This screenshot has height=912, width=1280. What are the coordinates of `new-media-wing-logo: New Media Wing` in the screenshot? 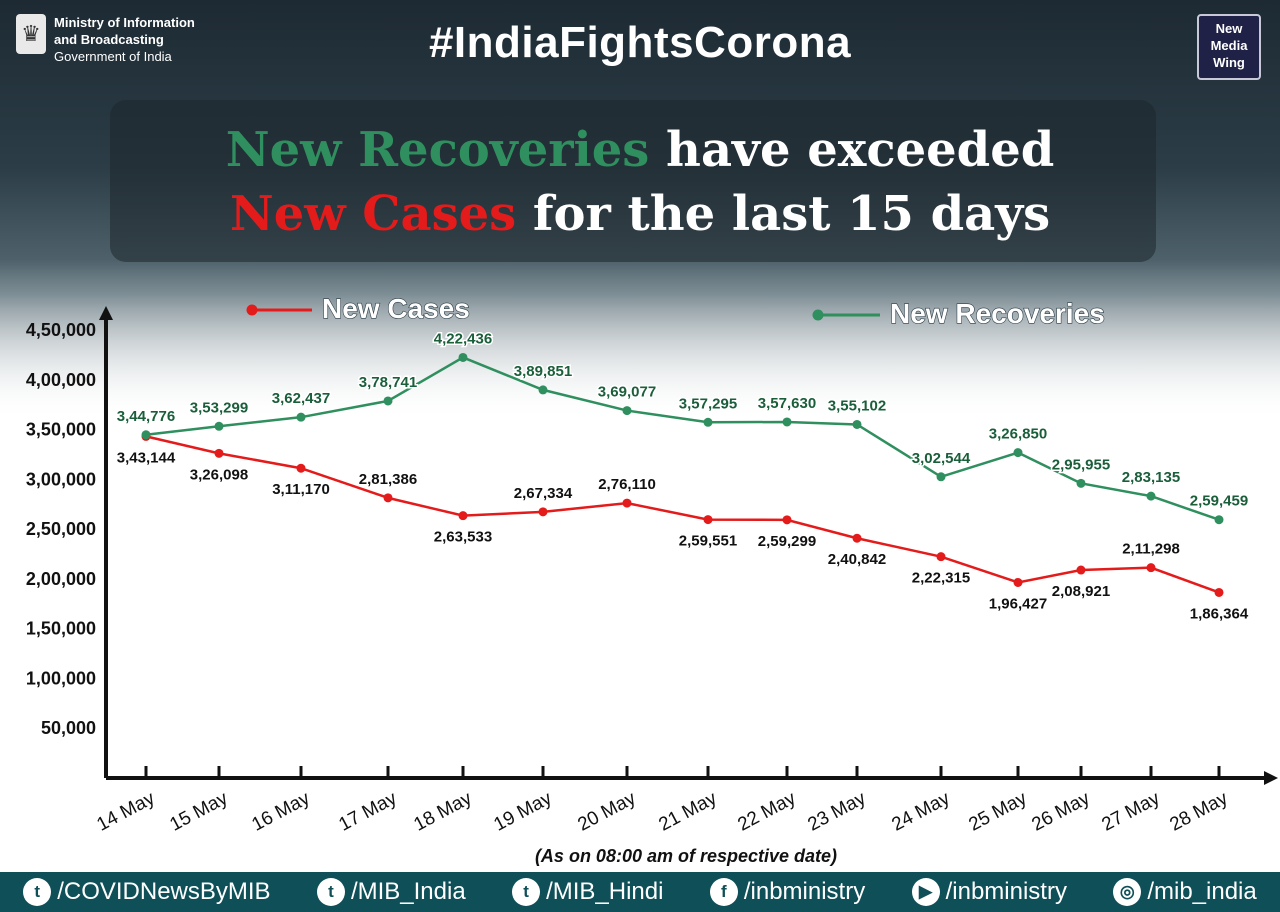 It's located at (1229, 47).